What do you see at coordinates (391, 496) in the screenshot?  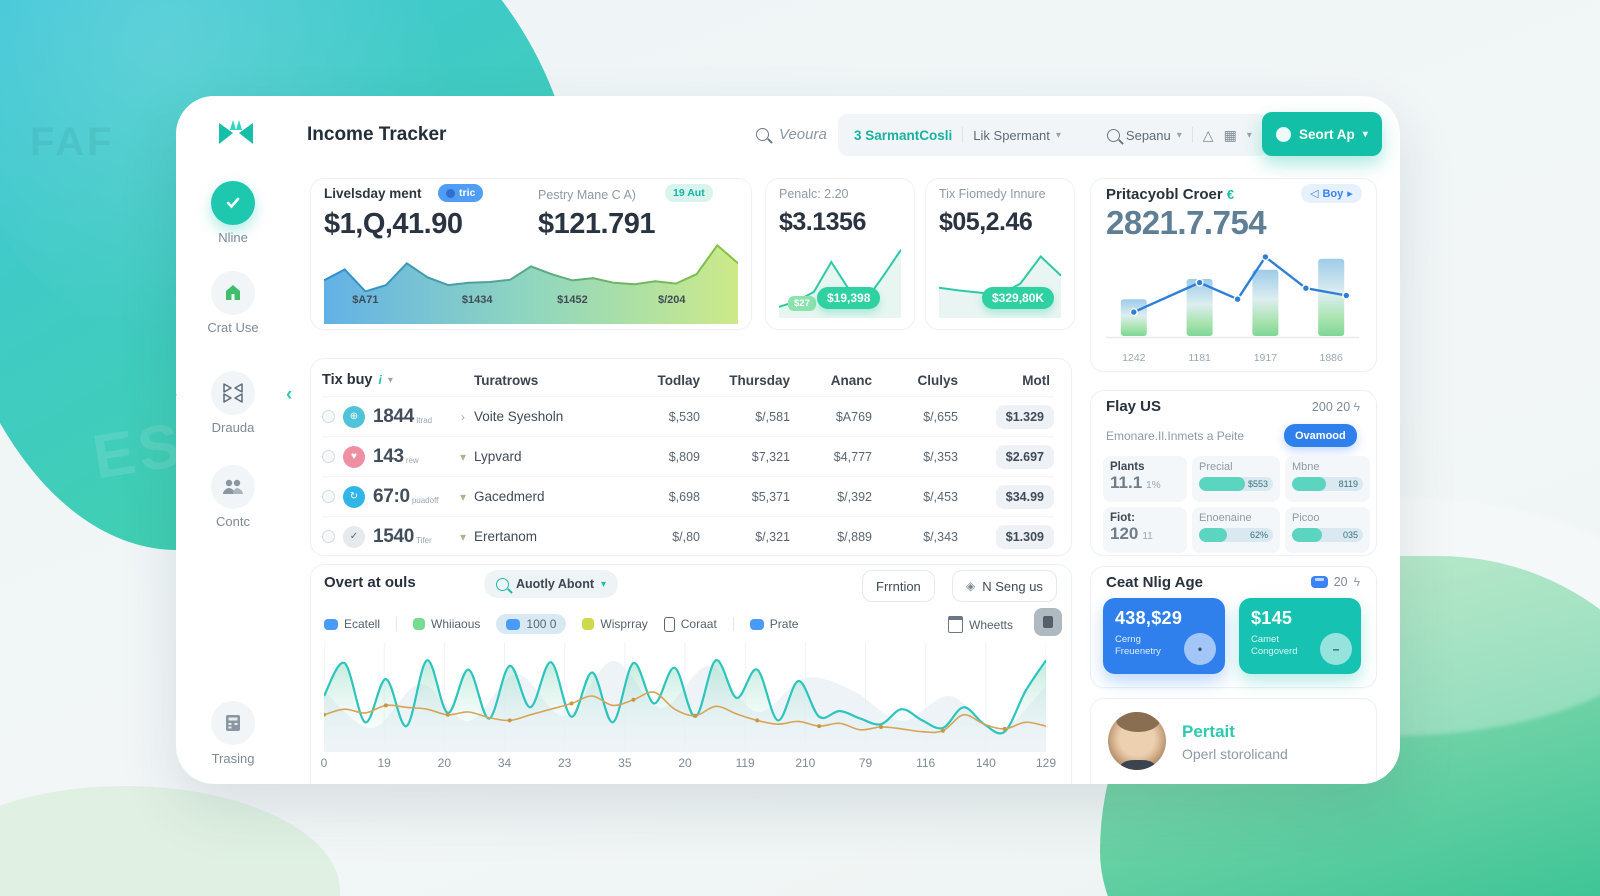 I see `row-id-number: 67:0` at bounding box center [391, 496].